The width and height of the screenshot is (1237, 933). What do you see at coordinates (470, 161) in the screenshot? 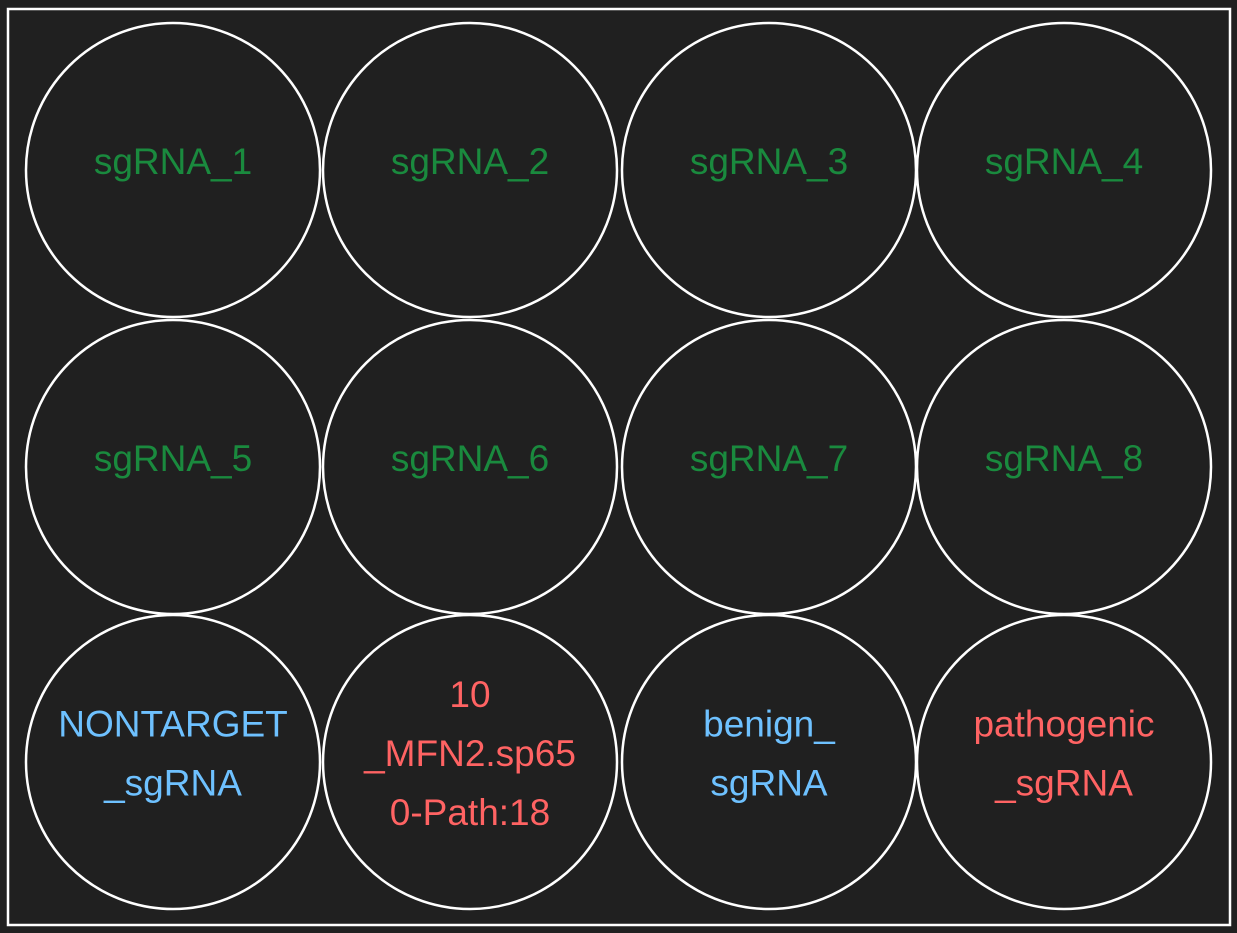
I see `well-label: sgRNA_2` at bounding box center [470, 161].